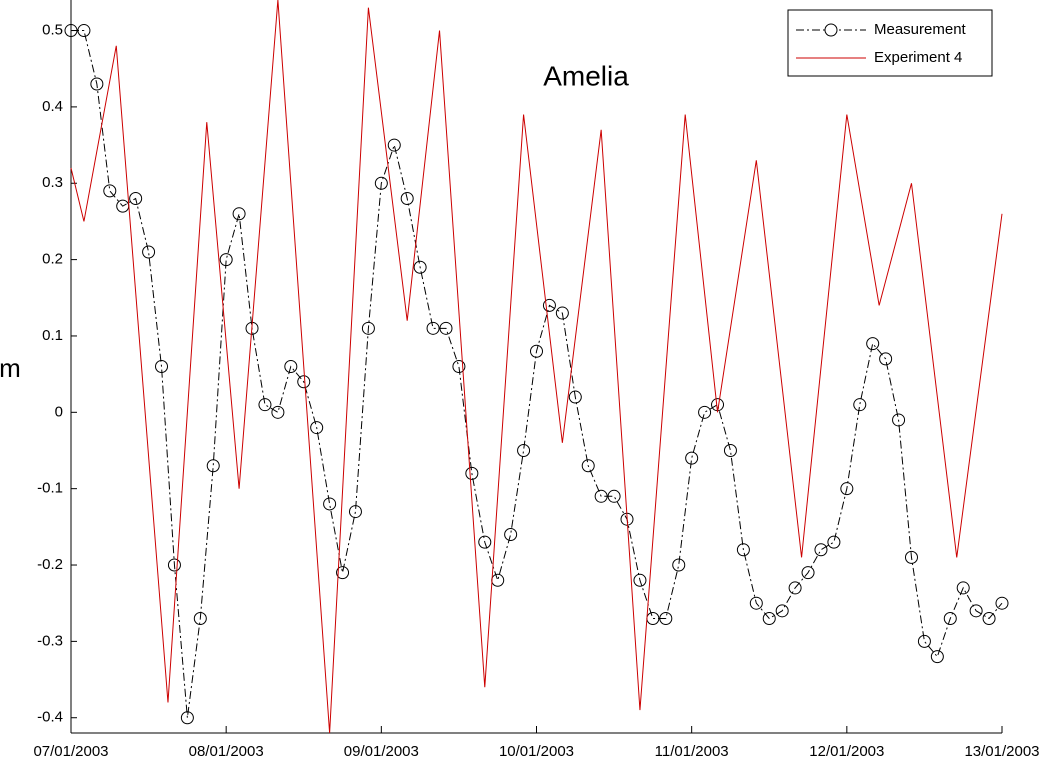  Describe the element at coordinates (381, 751) in the screenshot. I see `x-tick-label: 09/01/2003` at that location.